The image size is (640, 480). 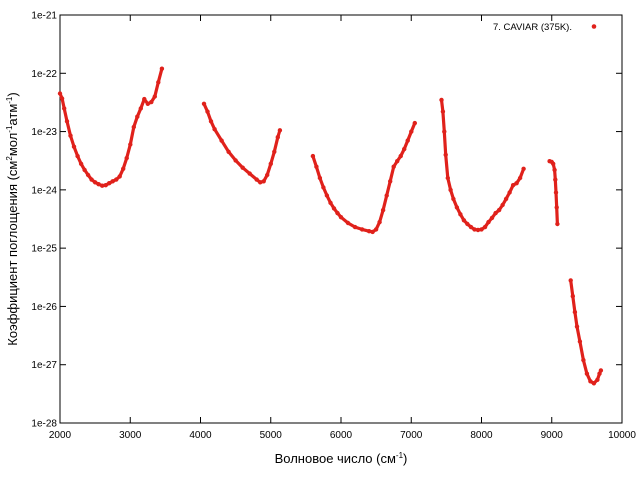 I want to click on x-tick-label: 9000, so click(x=552, y=435).